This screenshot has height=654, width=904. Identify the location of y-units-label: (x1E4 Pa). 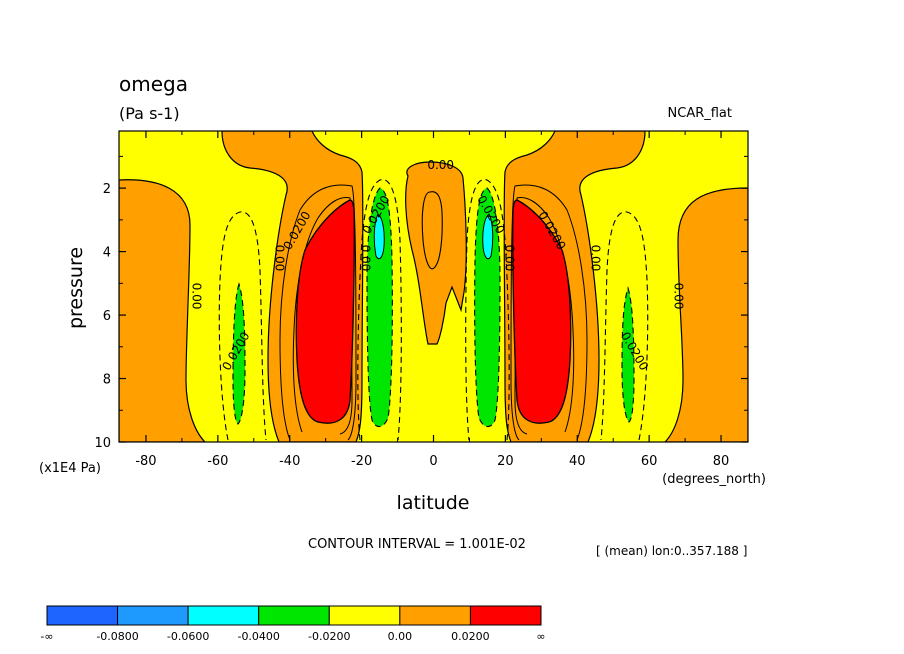
(70, 468).